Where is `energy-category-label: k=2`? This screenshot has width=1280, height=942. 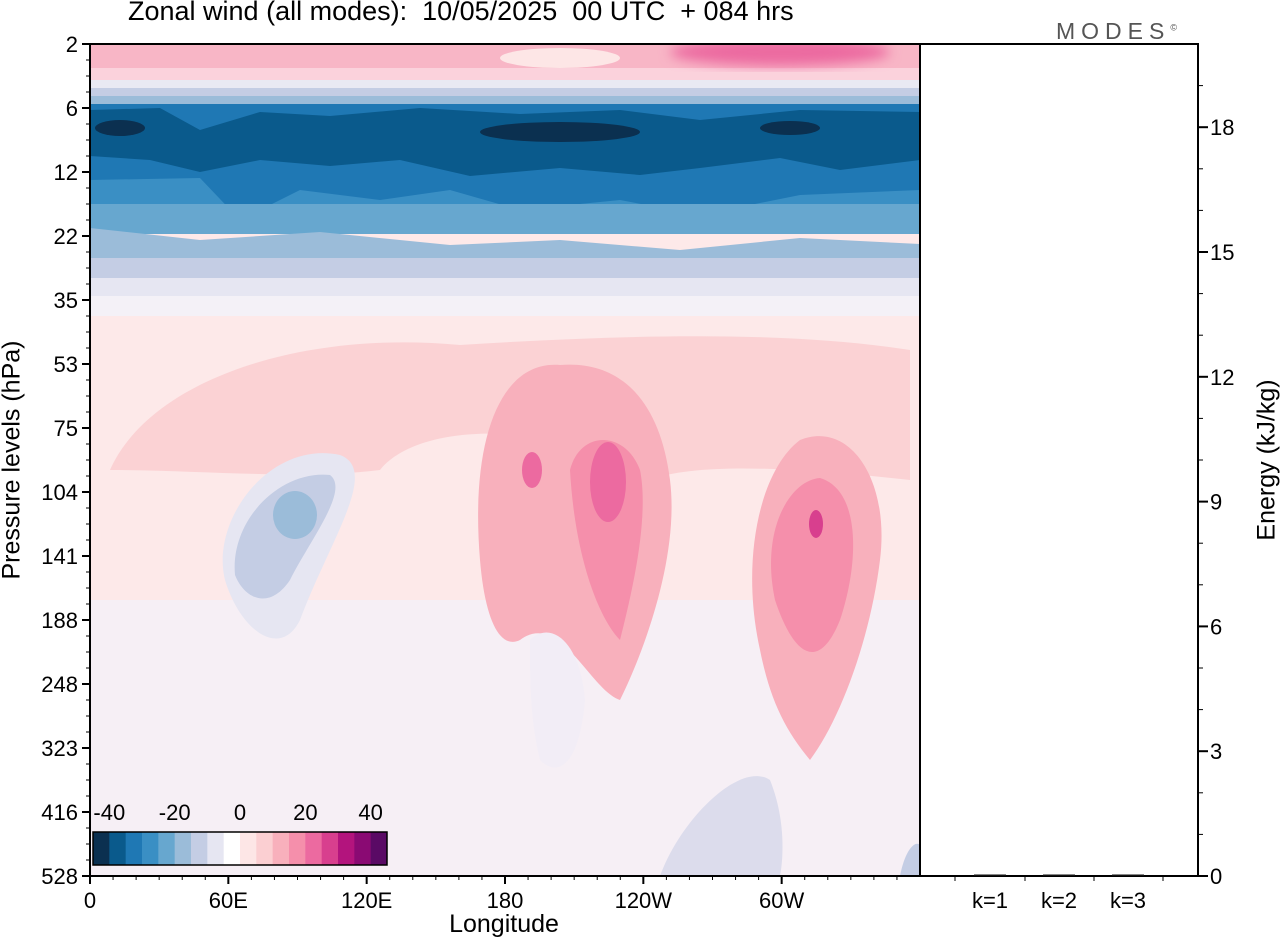 energy-category-label: k=2 is located at coordinates (1059, 900).